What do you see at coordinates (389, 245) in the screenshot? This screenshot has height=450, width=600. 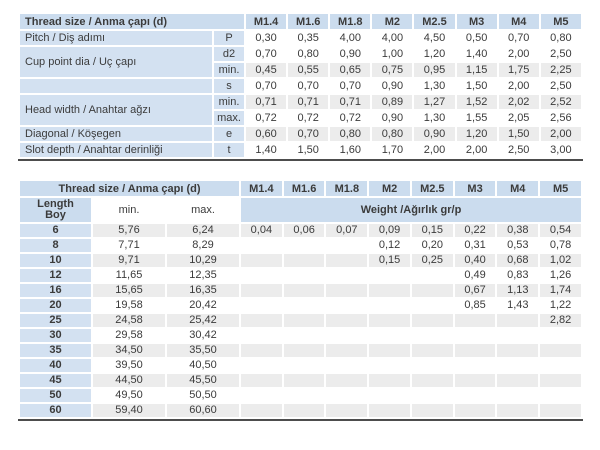 I see `weight-value: 0,12` at bounding box center [389, 245].